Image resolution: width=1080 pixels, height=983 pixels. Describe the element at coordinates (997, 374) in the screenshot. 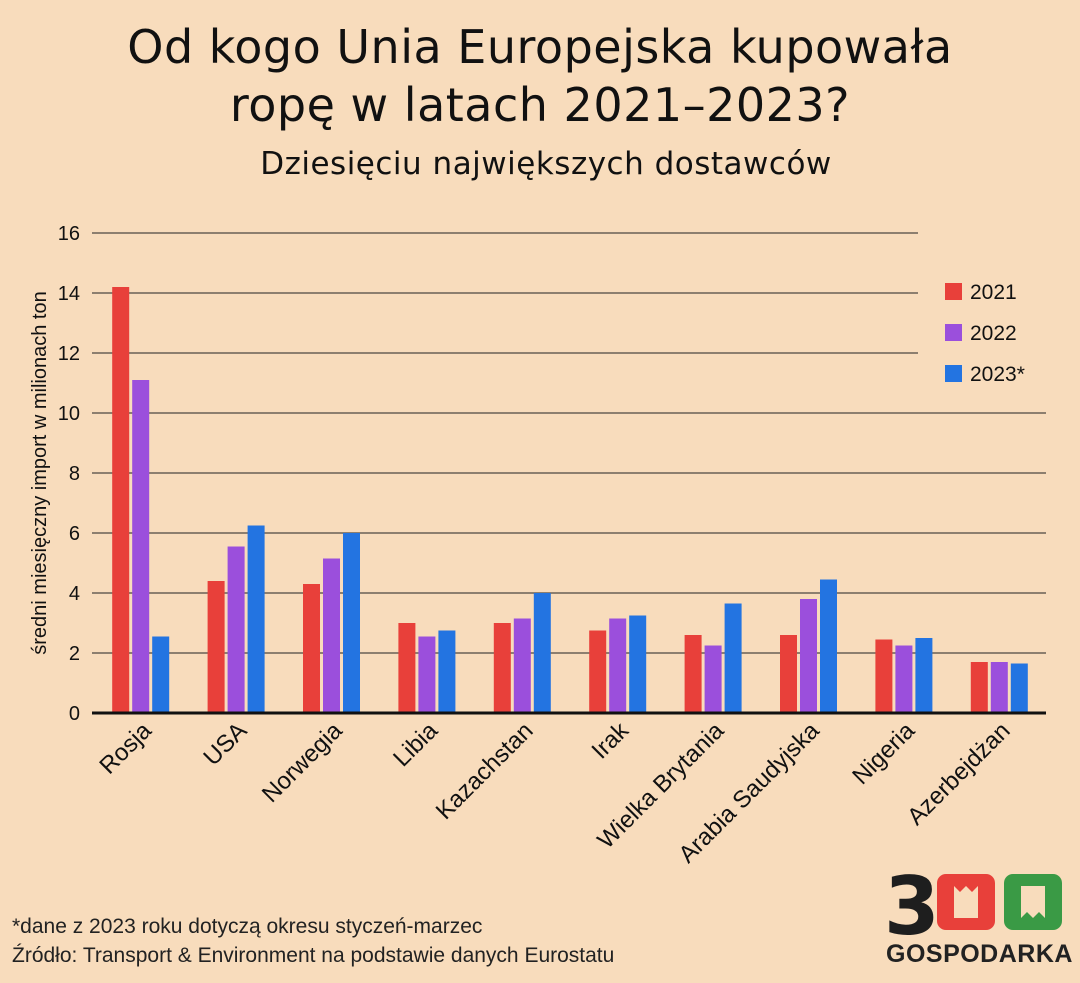

I see `legend-label: 2023*` at that location.